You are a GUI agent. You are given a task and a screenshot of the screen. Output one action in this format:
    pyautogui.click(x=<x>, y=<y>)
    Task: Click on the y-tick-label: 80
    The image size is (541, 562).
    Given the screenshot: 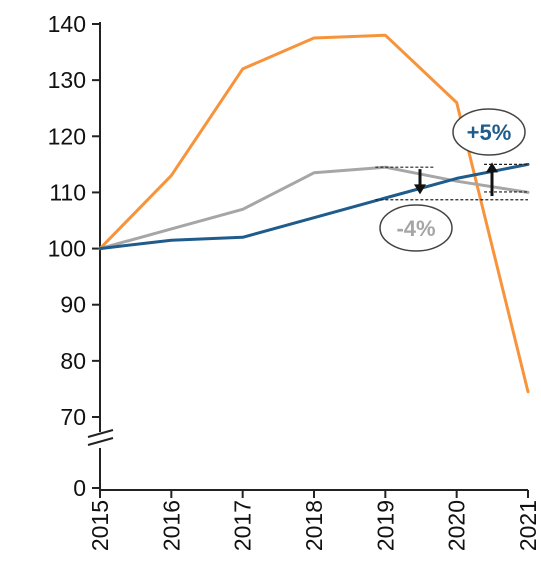 What is the action you would take?
    pyautogui.click(x=73, y=361)
    